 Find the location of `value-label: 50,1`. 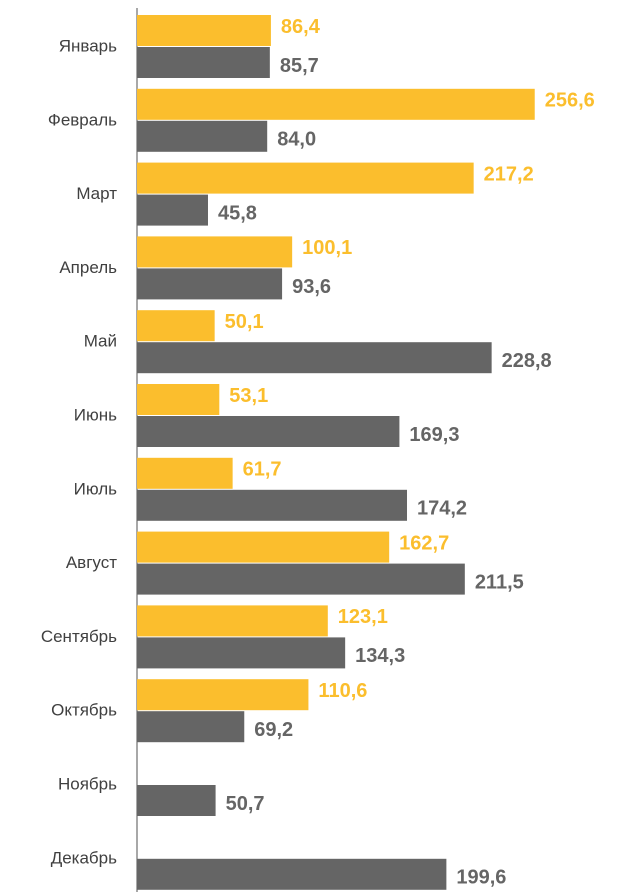

value-label: 50,1 is located at coordinates (244, 322).